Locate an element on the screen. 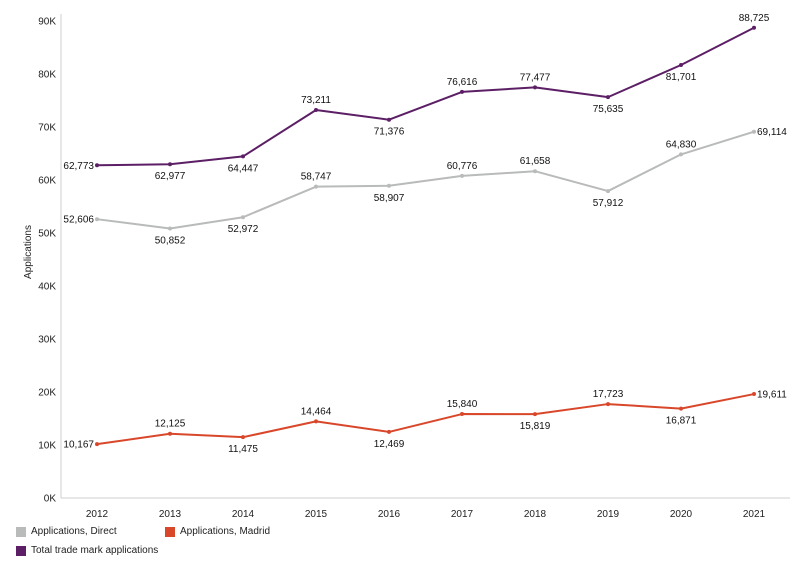 Image resolution: width=809 pixels, height=565 pixels. data-label-total: 81,701 is located at coordinates (681, 77).